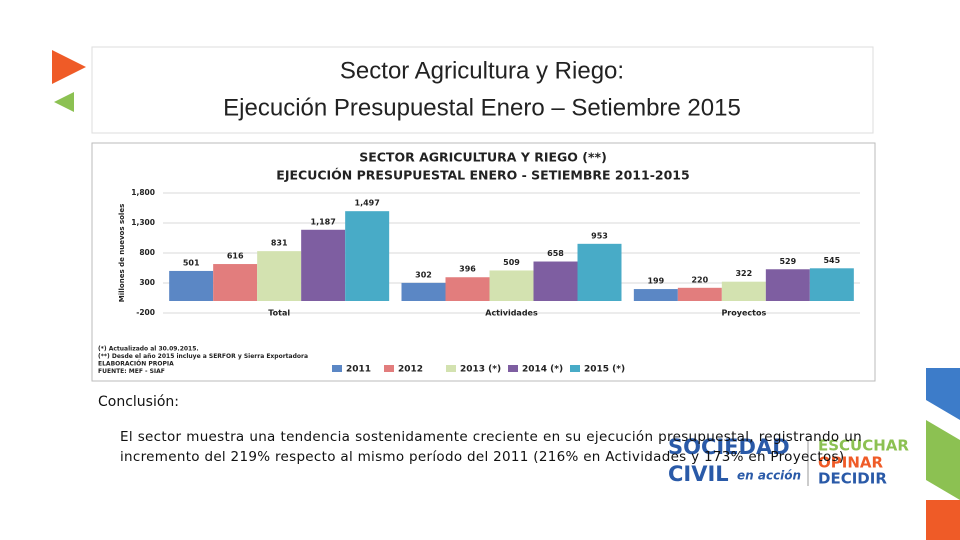  I want to click on y-tick-label: 300, so click(147, 282).